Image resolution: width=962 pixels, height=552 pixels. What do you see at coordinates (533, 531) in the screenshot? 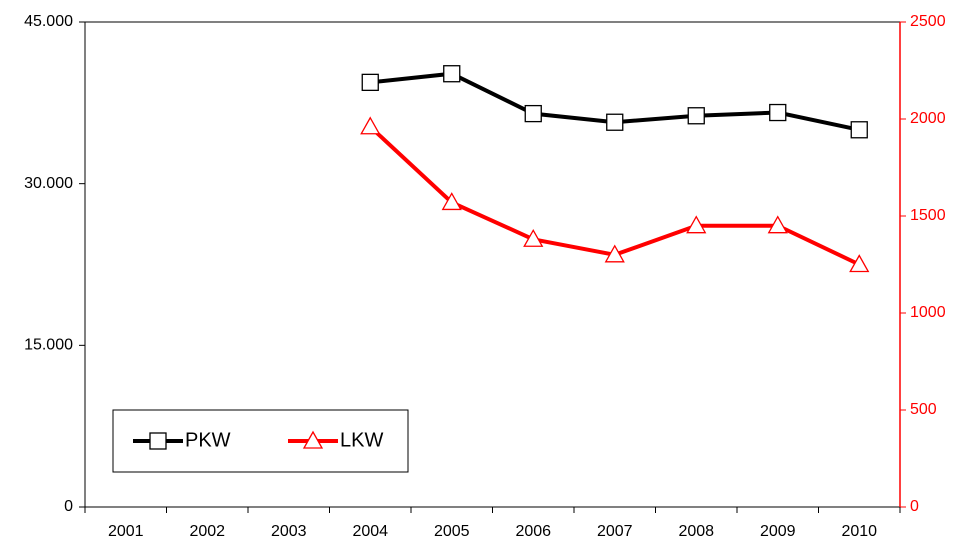
I see `x-tick-label: 2006` at bounding box center [533, 531].